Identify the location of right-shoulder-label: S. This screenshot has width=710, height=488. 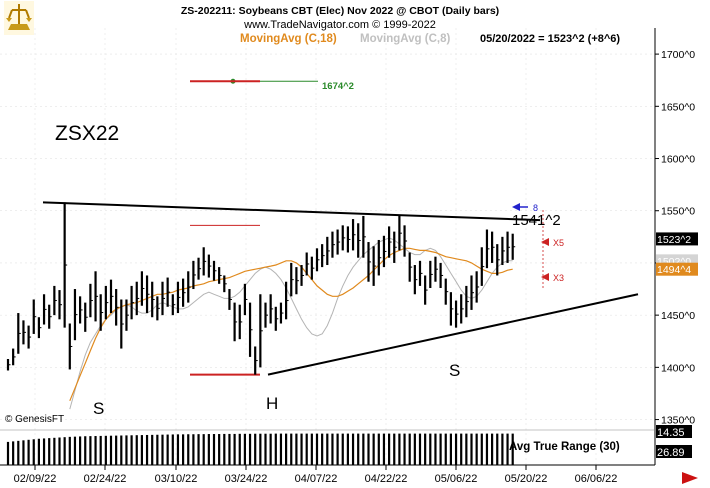
(454, 370).